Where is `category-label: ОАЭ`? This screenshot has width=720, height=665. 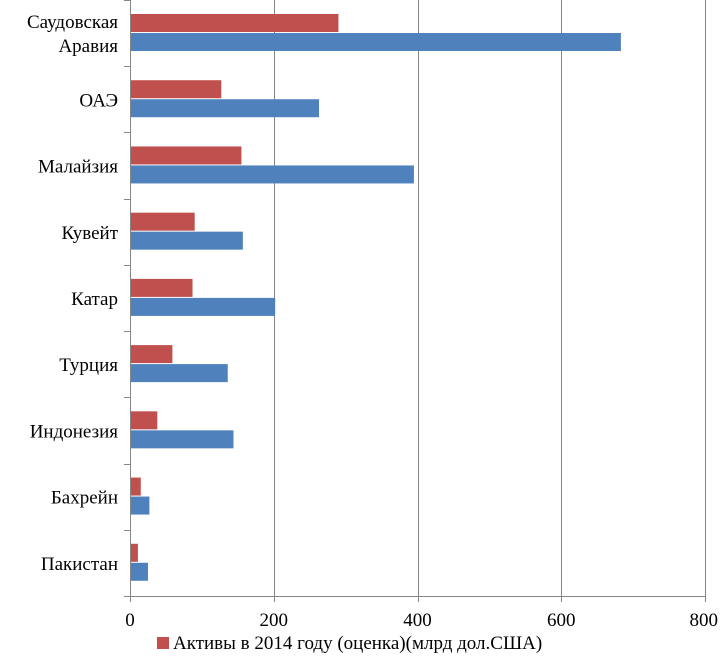
category-label: ОАЭ is located at coordinates (98, 100).